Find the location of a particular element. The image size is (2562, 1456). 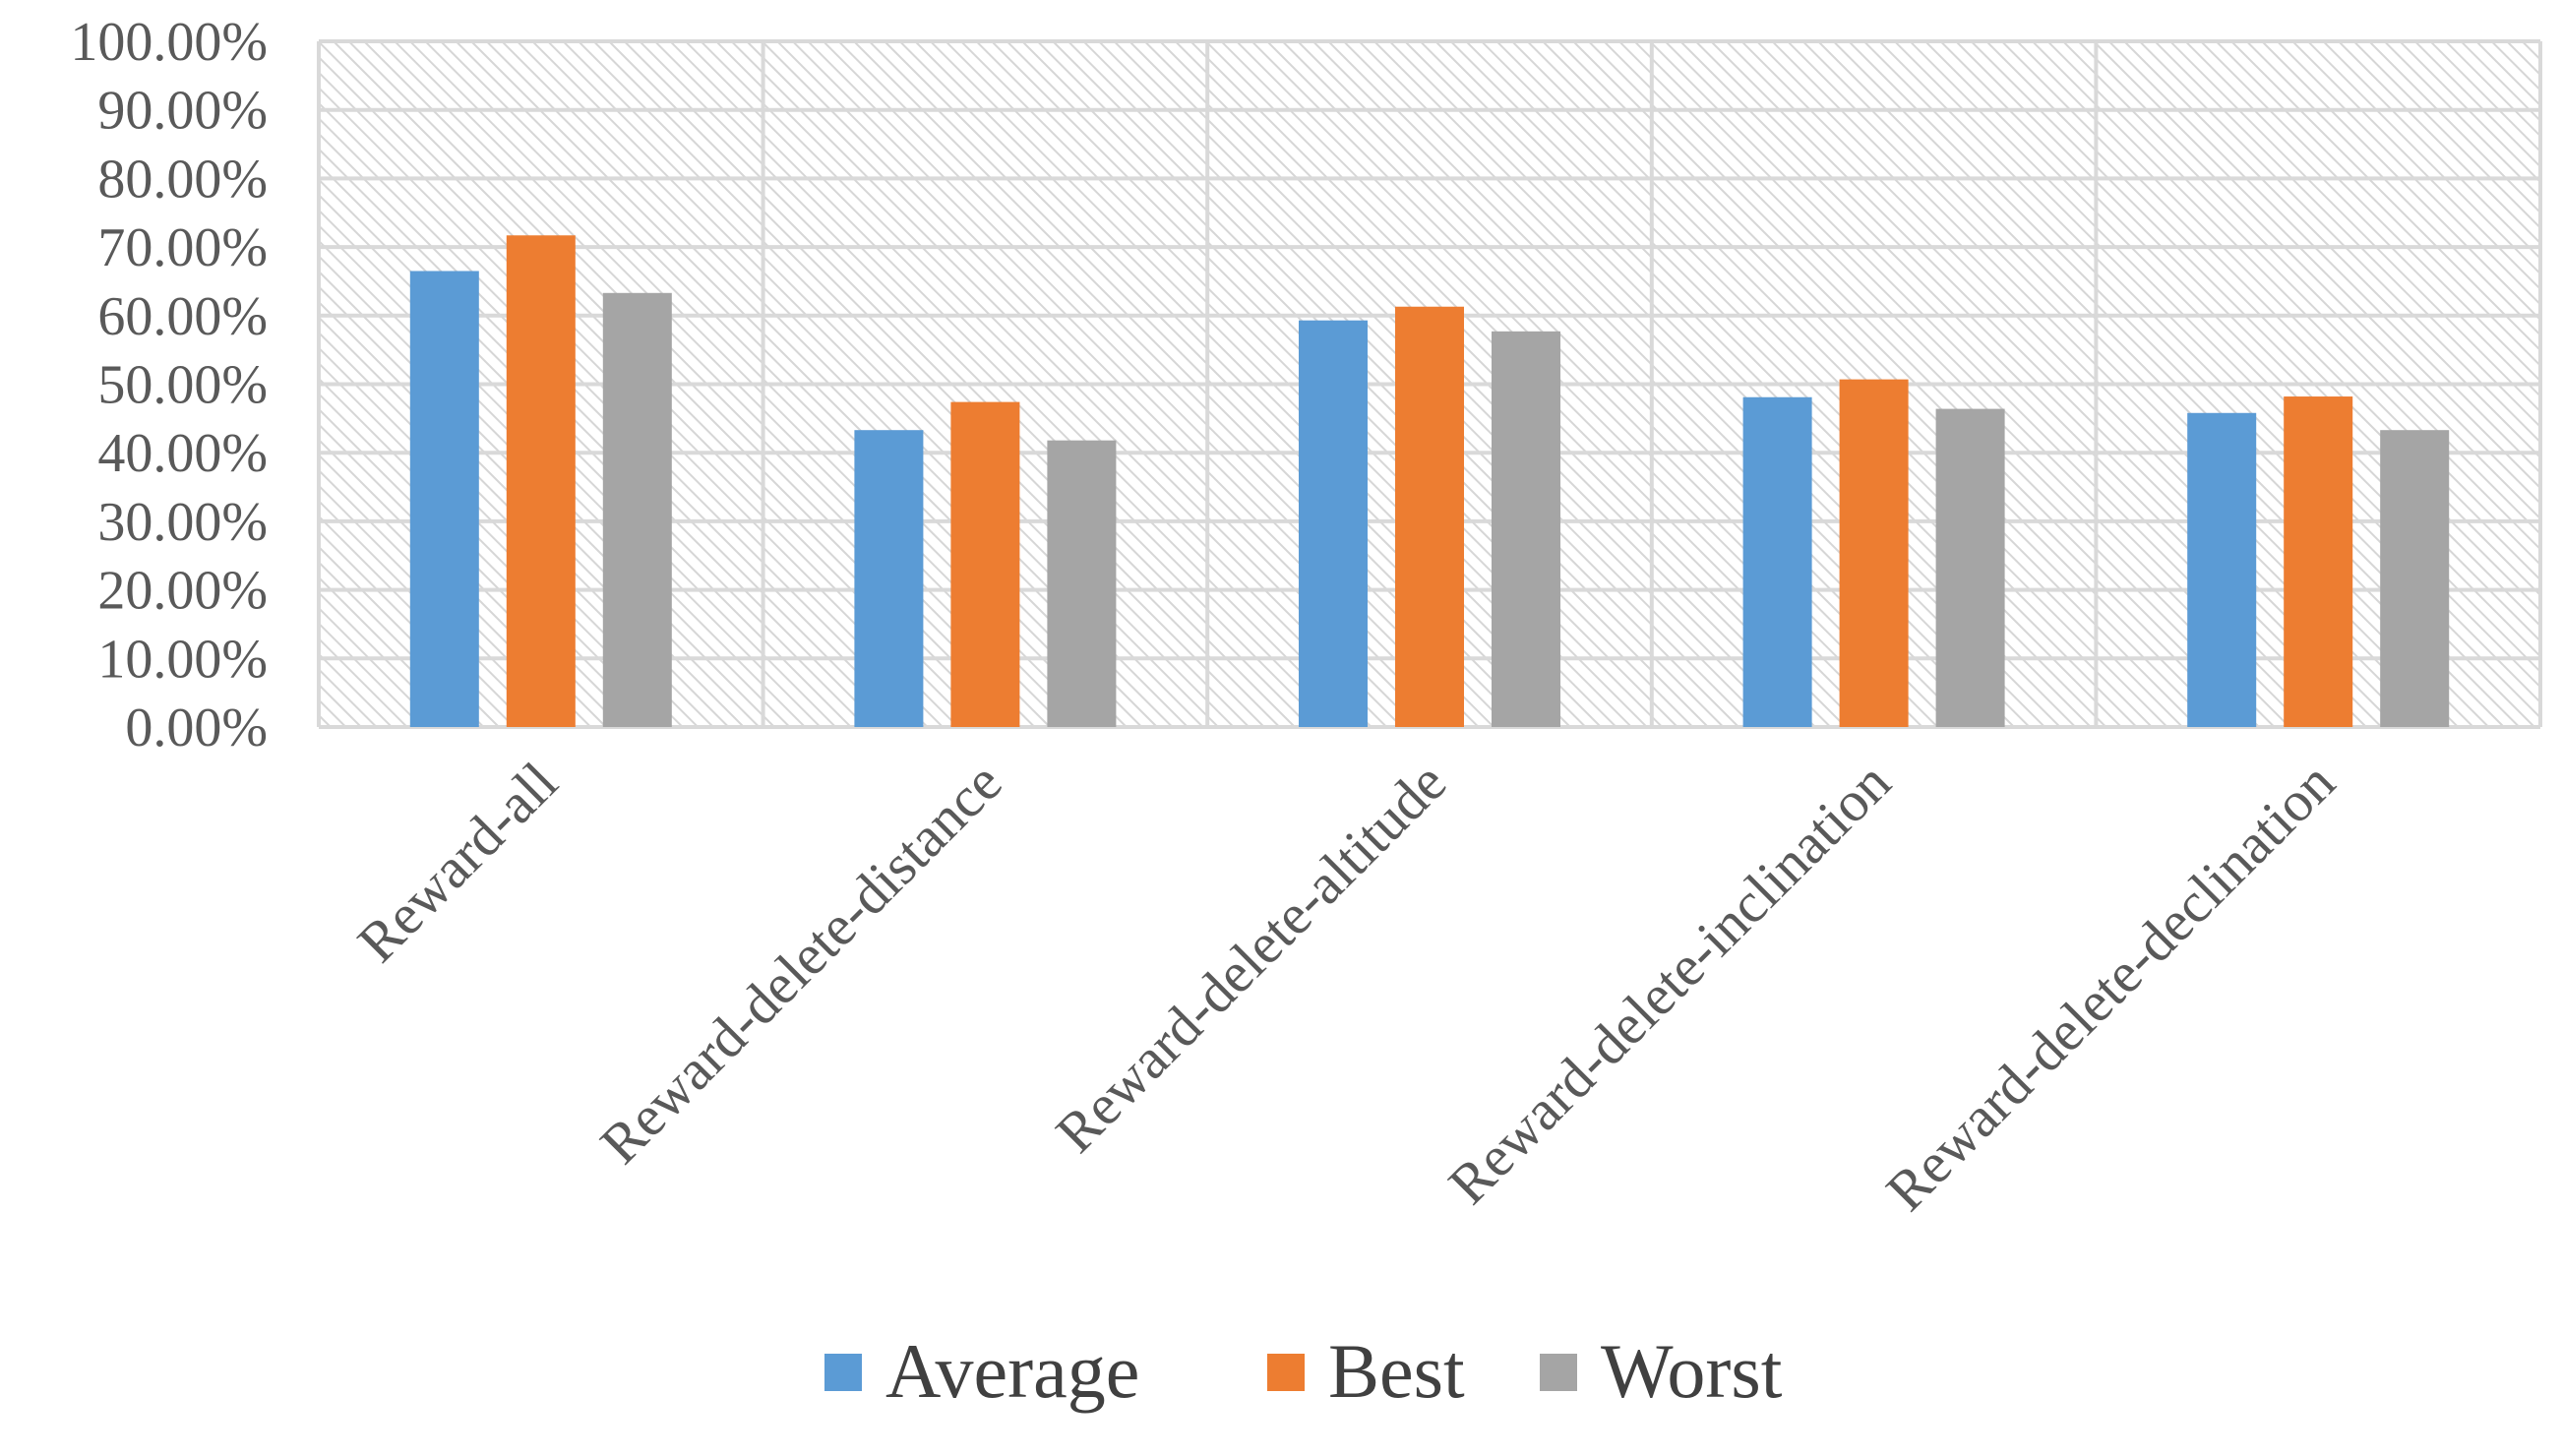

legend-swatch-average is located at coordinates (843, 1372).